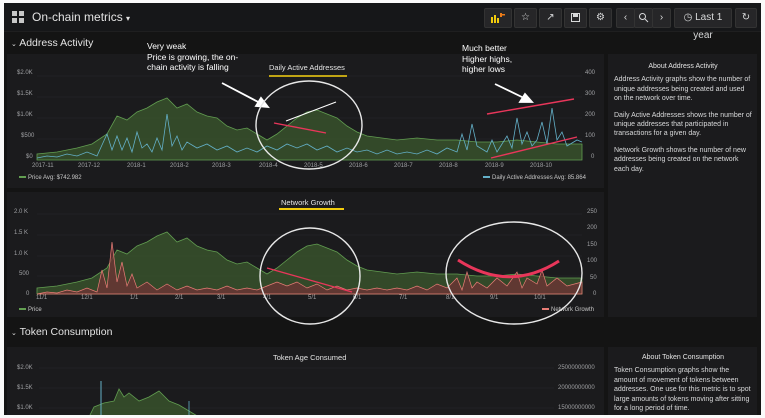  I want to click on annotation-line: higher lows, so click(483, 69).